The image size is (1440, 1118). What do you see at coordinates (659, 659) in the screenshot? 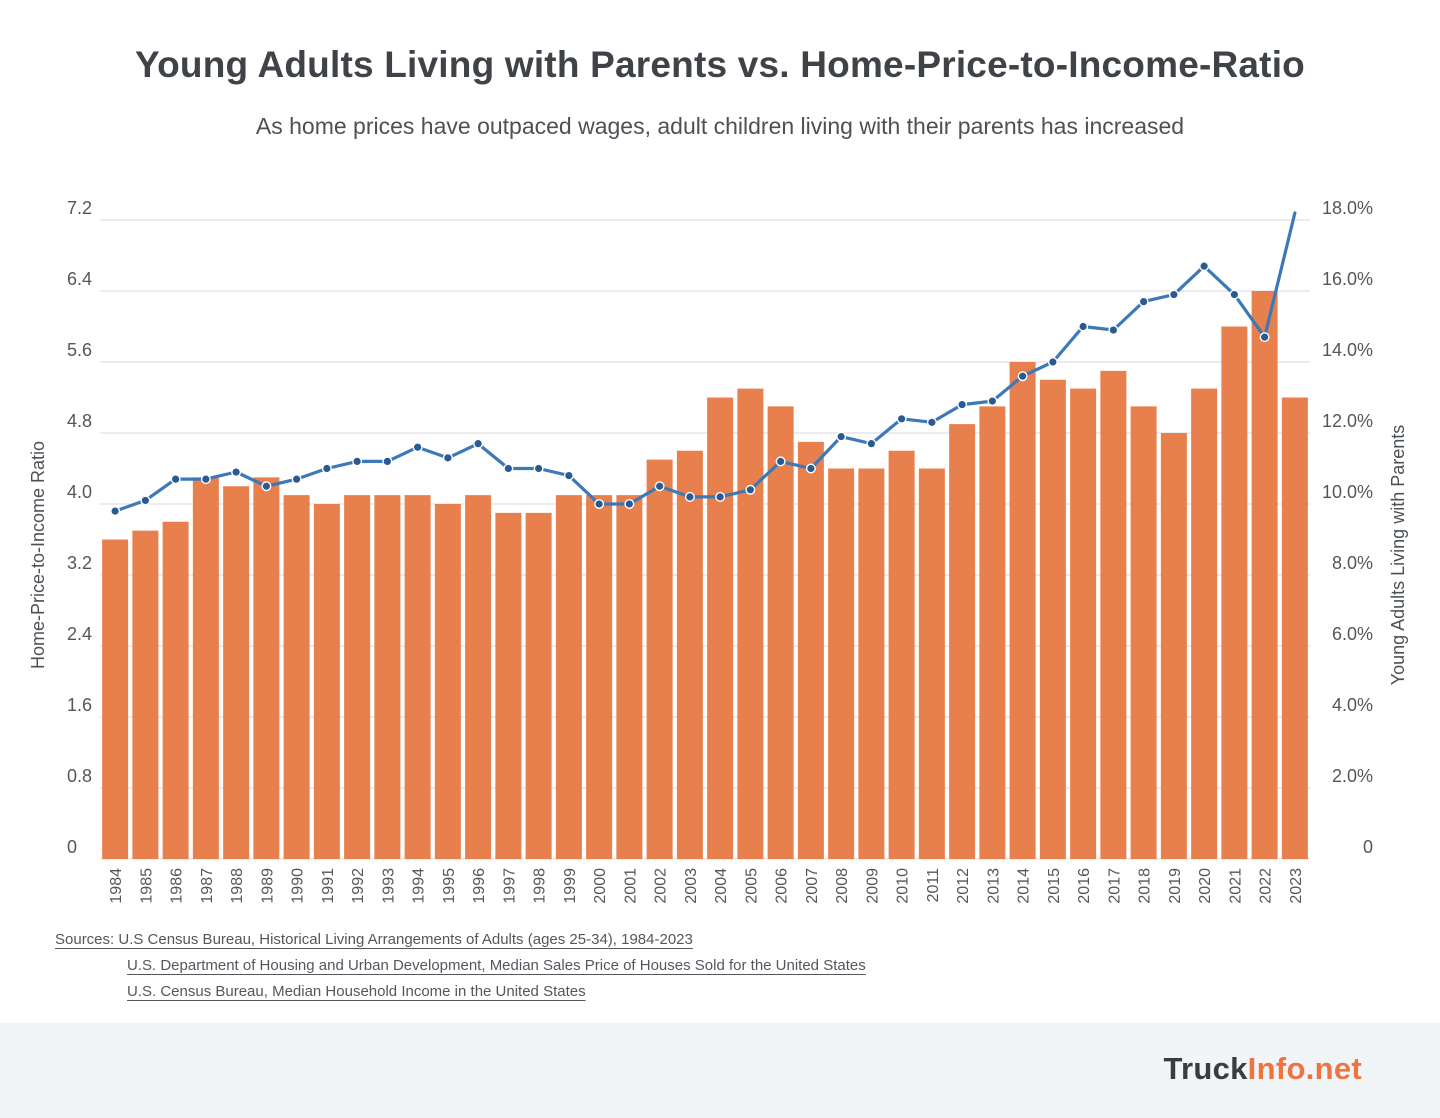
I see `bar-2002` at bounding box center [659, 659].